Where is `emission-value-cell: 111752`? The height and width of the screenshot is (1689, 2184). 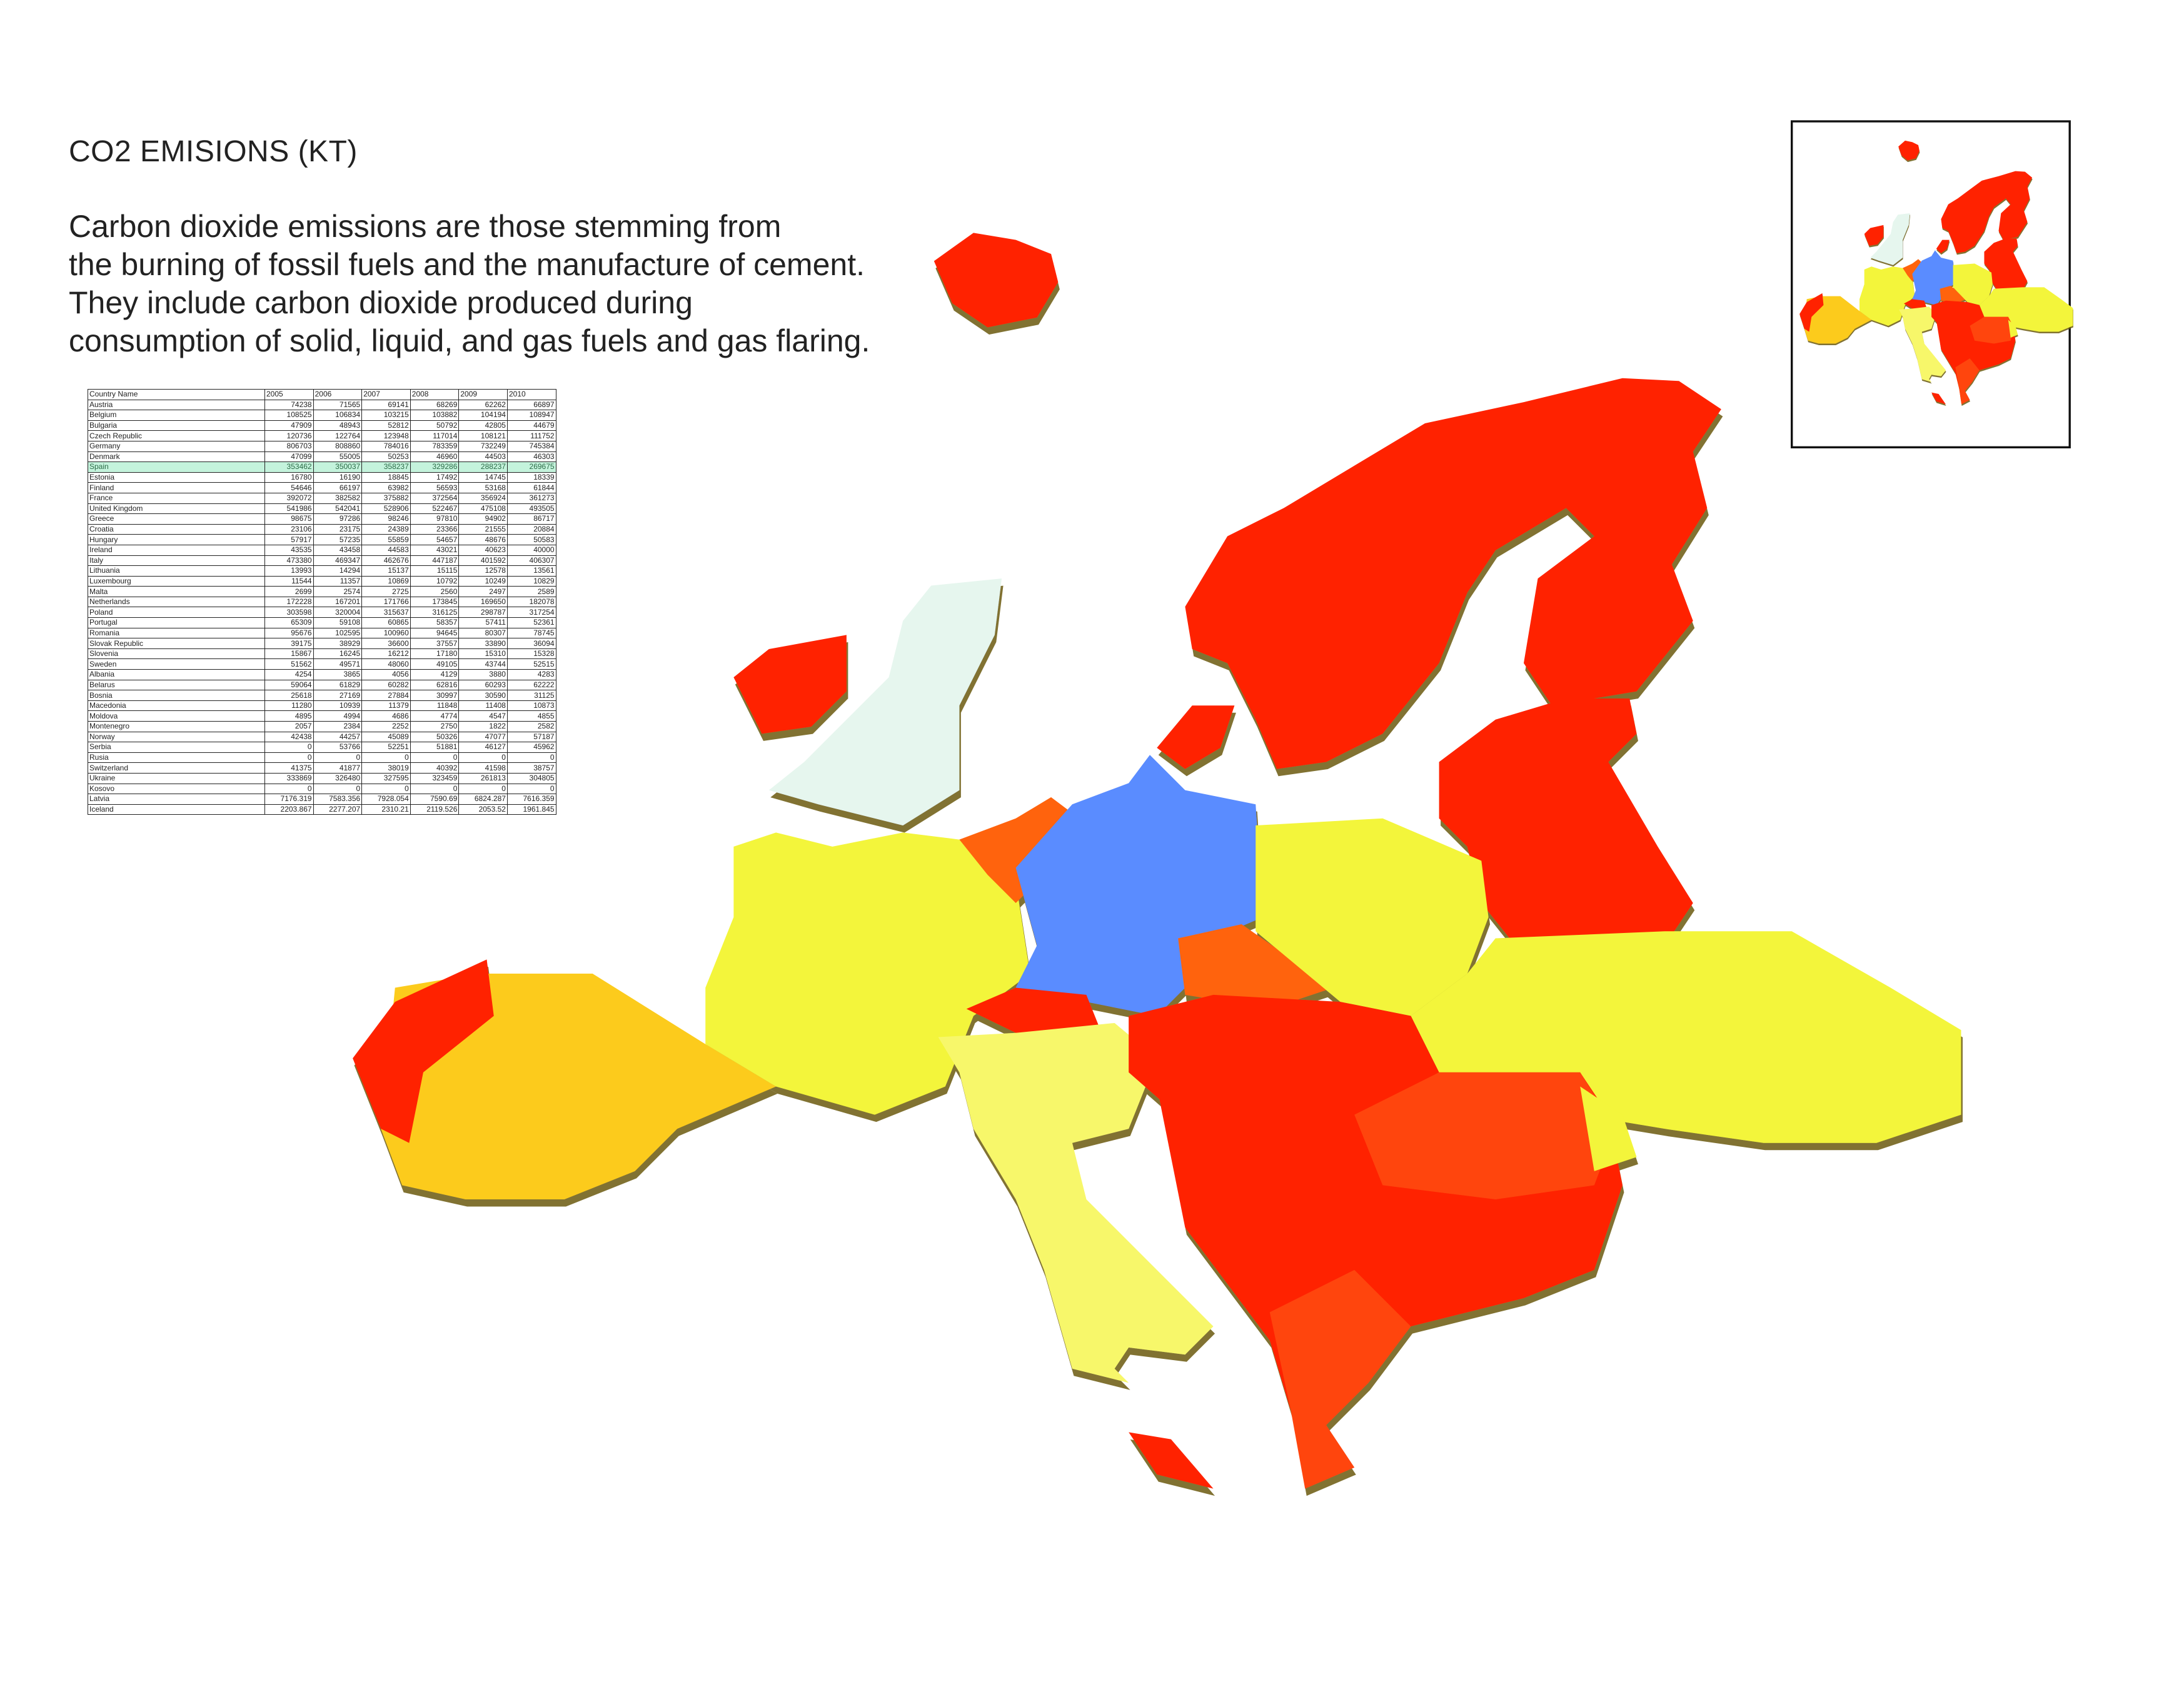 emission-value-cell: 111752 is located at coordinates (531, 435).